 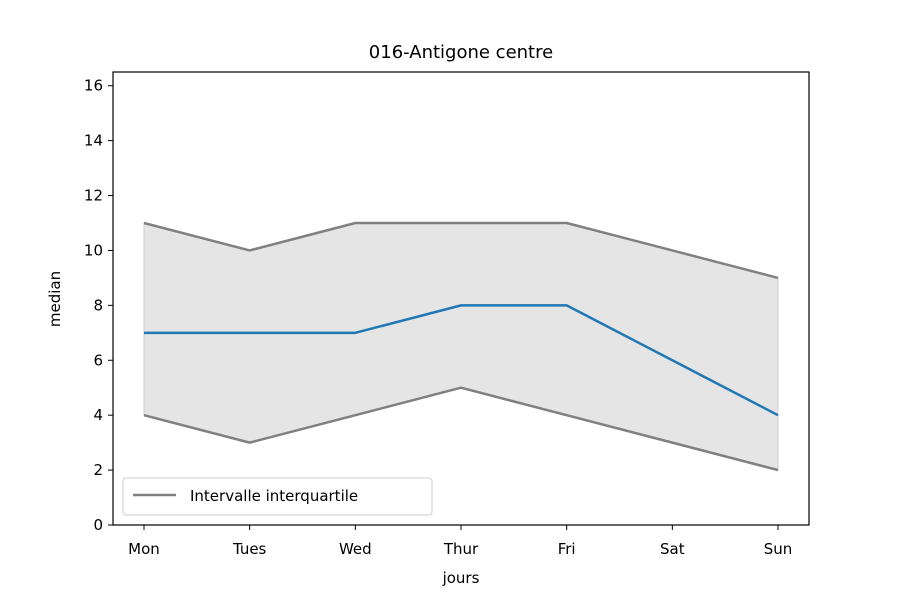 I want to click on legend-box, so click(x=277, y=496).